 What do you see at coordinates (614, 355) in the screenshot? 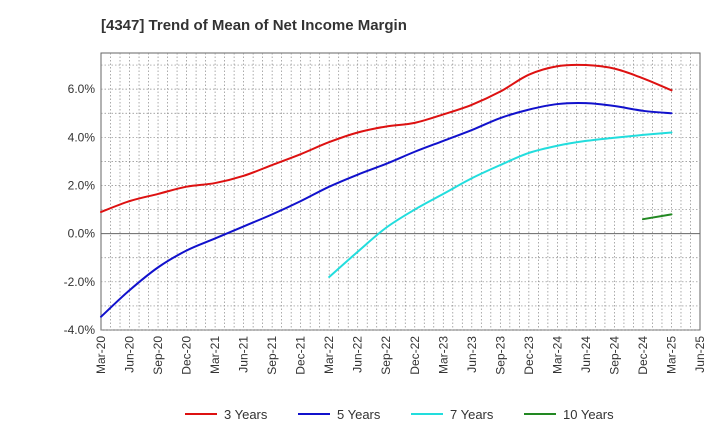
I see `x-tick-label: Sep-24` at bounding box center [614, 355].